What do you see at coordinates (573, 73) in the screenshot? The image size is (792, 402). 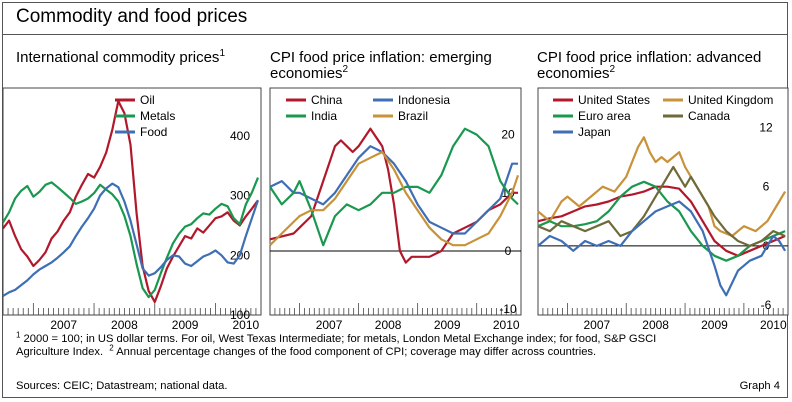 I see `panel-title-right-line2: economies` at bounding box center [573, 73].